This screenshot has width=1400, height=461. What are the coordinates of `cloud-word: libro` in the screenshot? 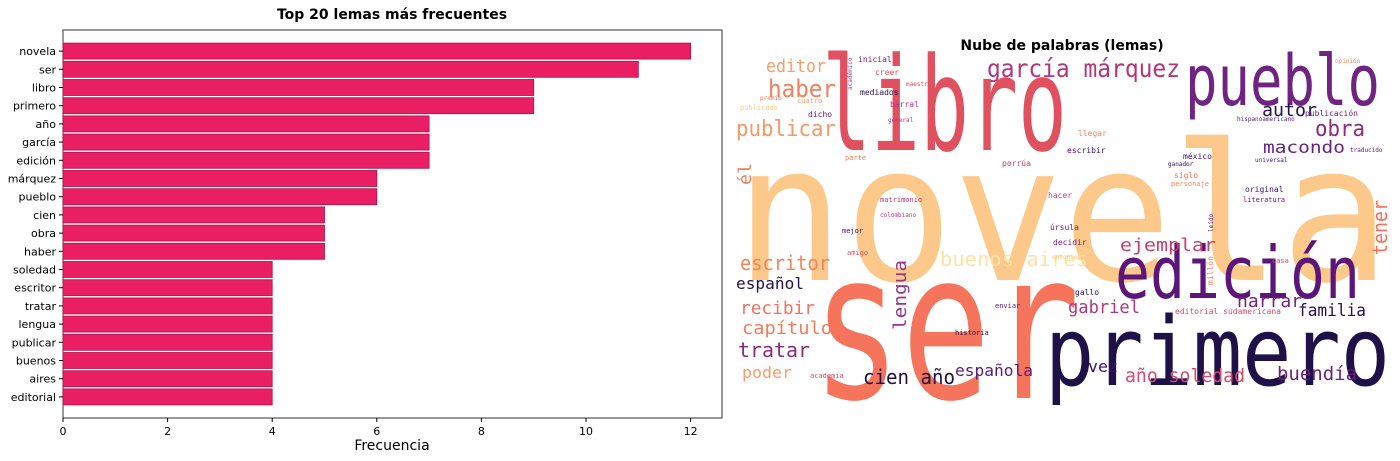 It's located at (944, 105).